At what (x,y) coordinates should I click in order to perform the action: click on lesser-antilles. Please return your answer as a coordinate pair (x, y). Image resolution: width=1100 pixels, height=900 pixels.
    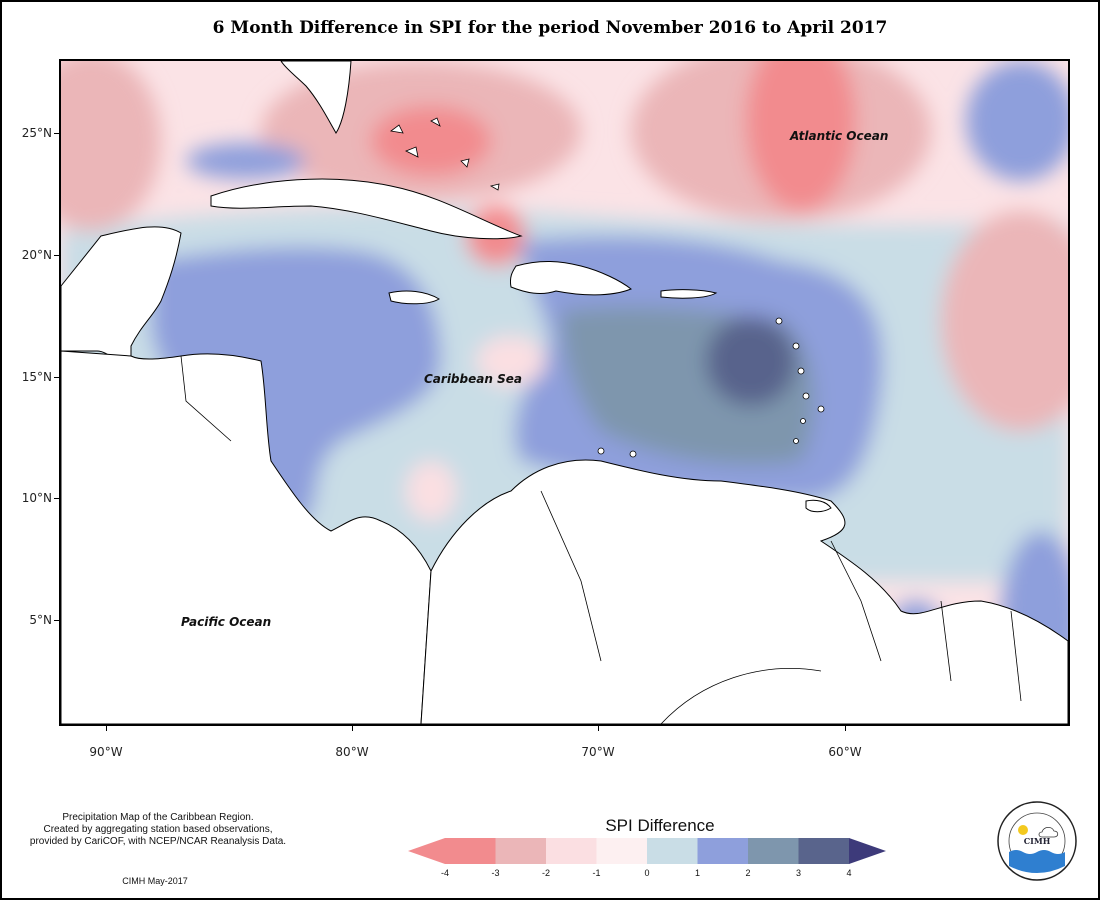
    Looking at the image, I should click on (711, 387).